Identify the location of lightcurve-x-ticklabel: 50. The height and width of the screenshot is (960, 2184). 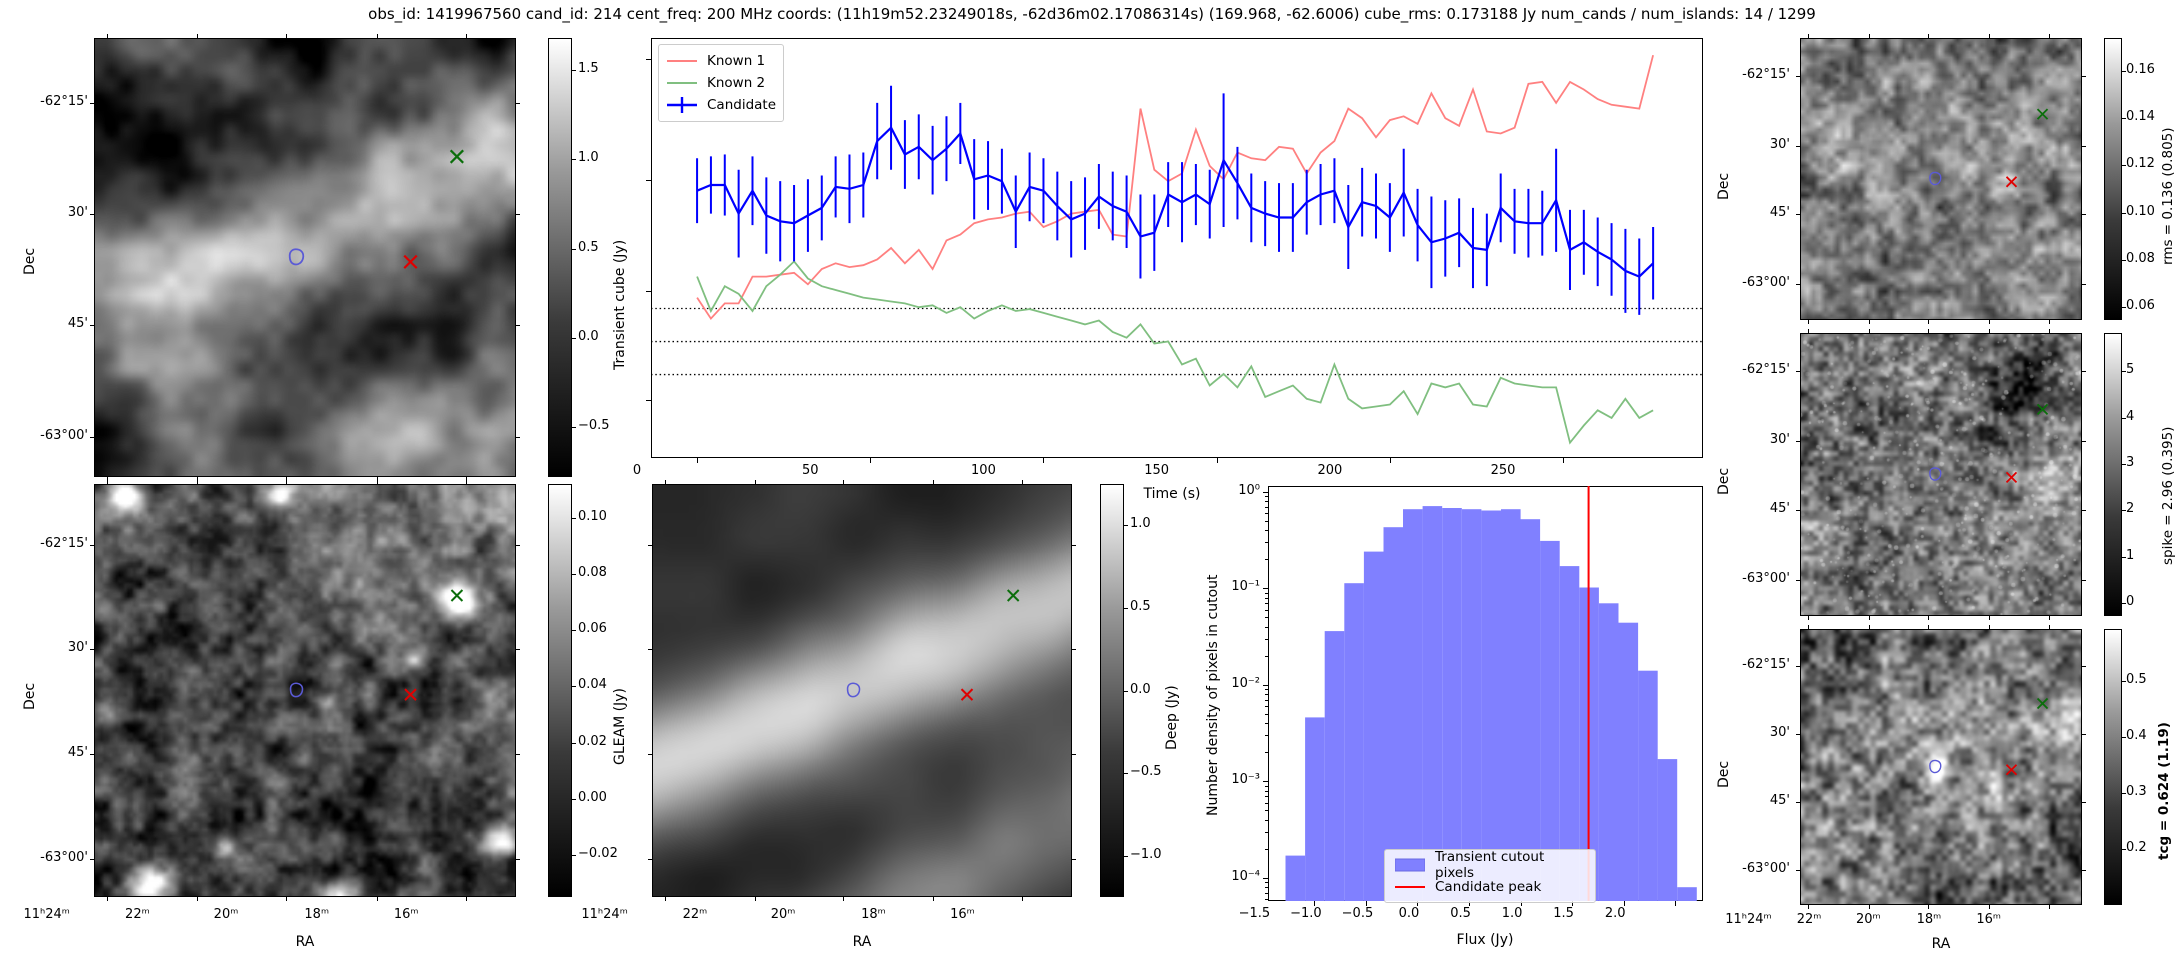
(810, 470).